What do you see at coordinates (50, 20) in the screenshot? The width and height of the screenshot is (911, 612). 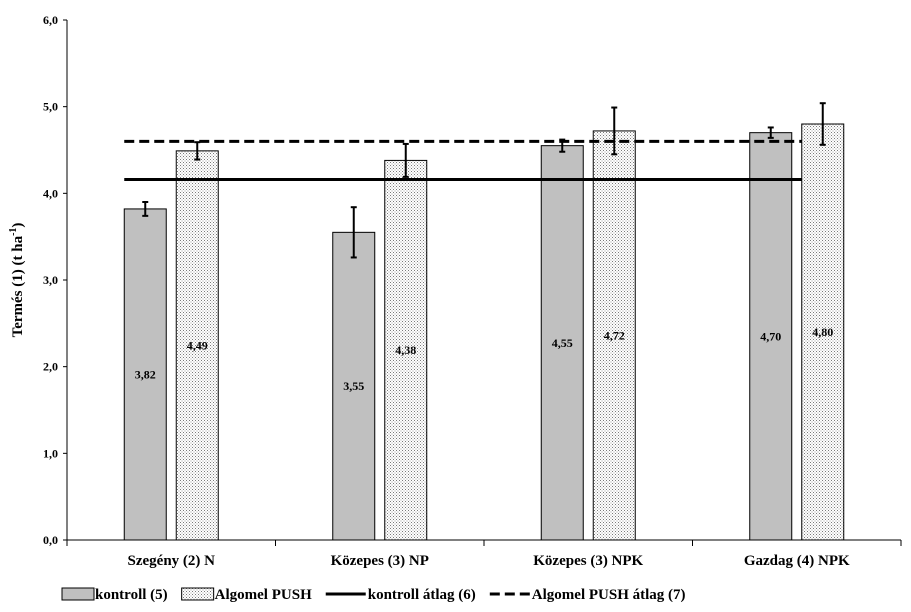 I see `y-tick-label: 6,0` at bounding box center [50, 20].